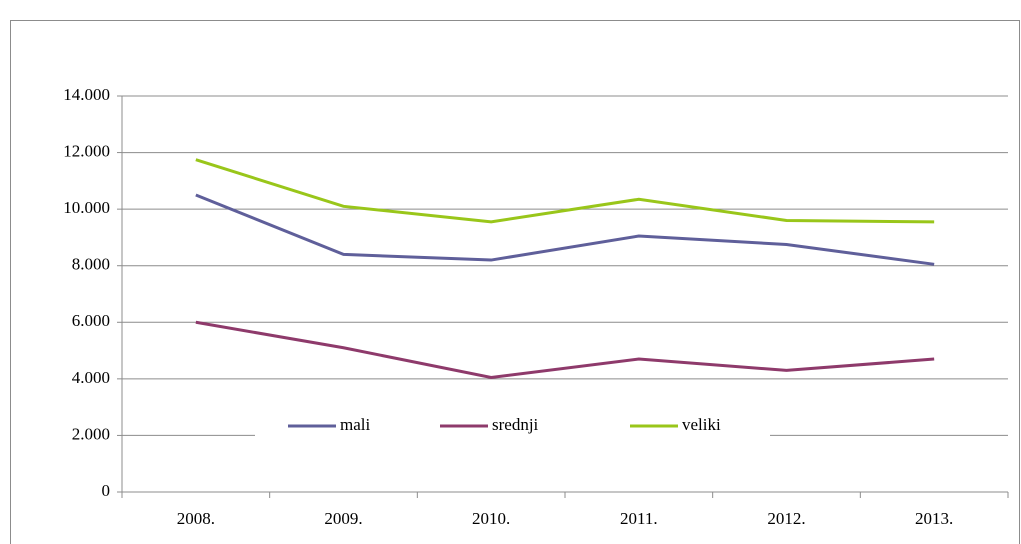  I want to click on x-tick-label: 2011., so click(639, 518).